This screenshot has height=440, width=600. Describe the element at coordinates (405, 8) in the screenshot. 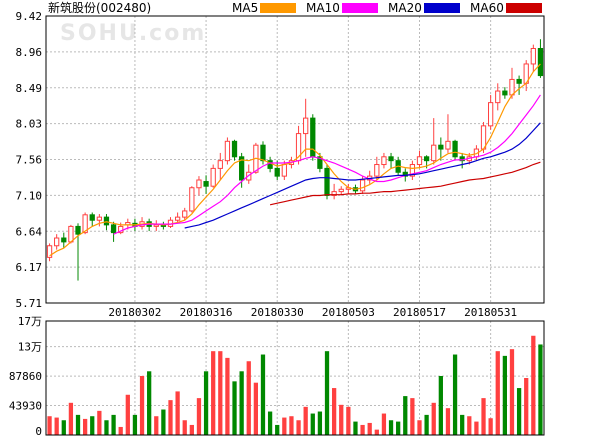

I see `legend-label-ma20: MA20` at that location.